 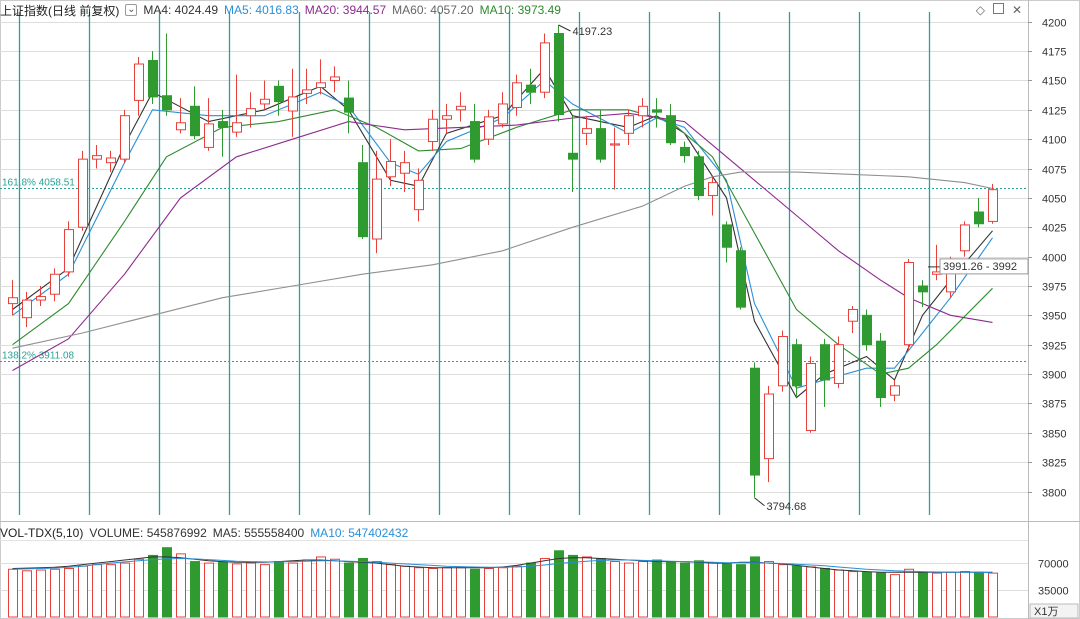 What do you see at coordinates (998, 10) in the screenshot?
I see `square-icon` at bounding box center [998, 10].